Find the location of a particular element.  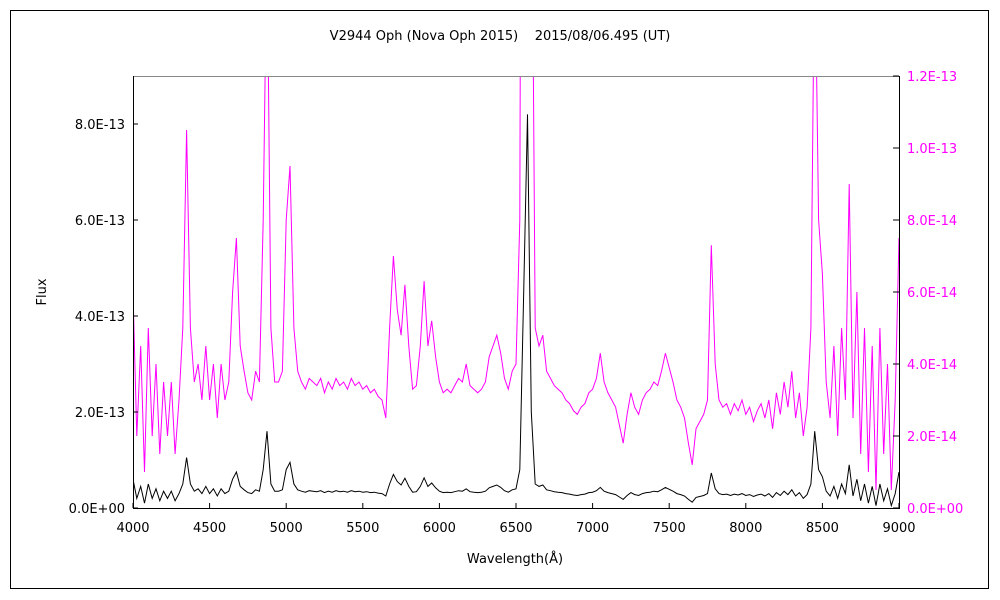

x-tick-label: 6000 is located at coordinates (439, 528).